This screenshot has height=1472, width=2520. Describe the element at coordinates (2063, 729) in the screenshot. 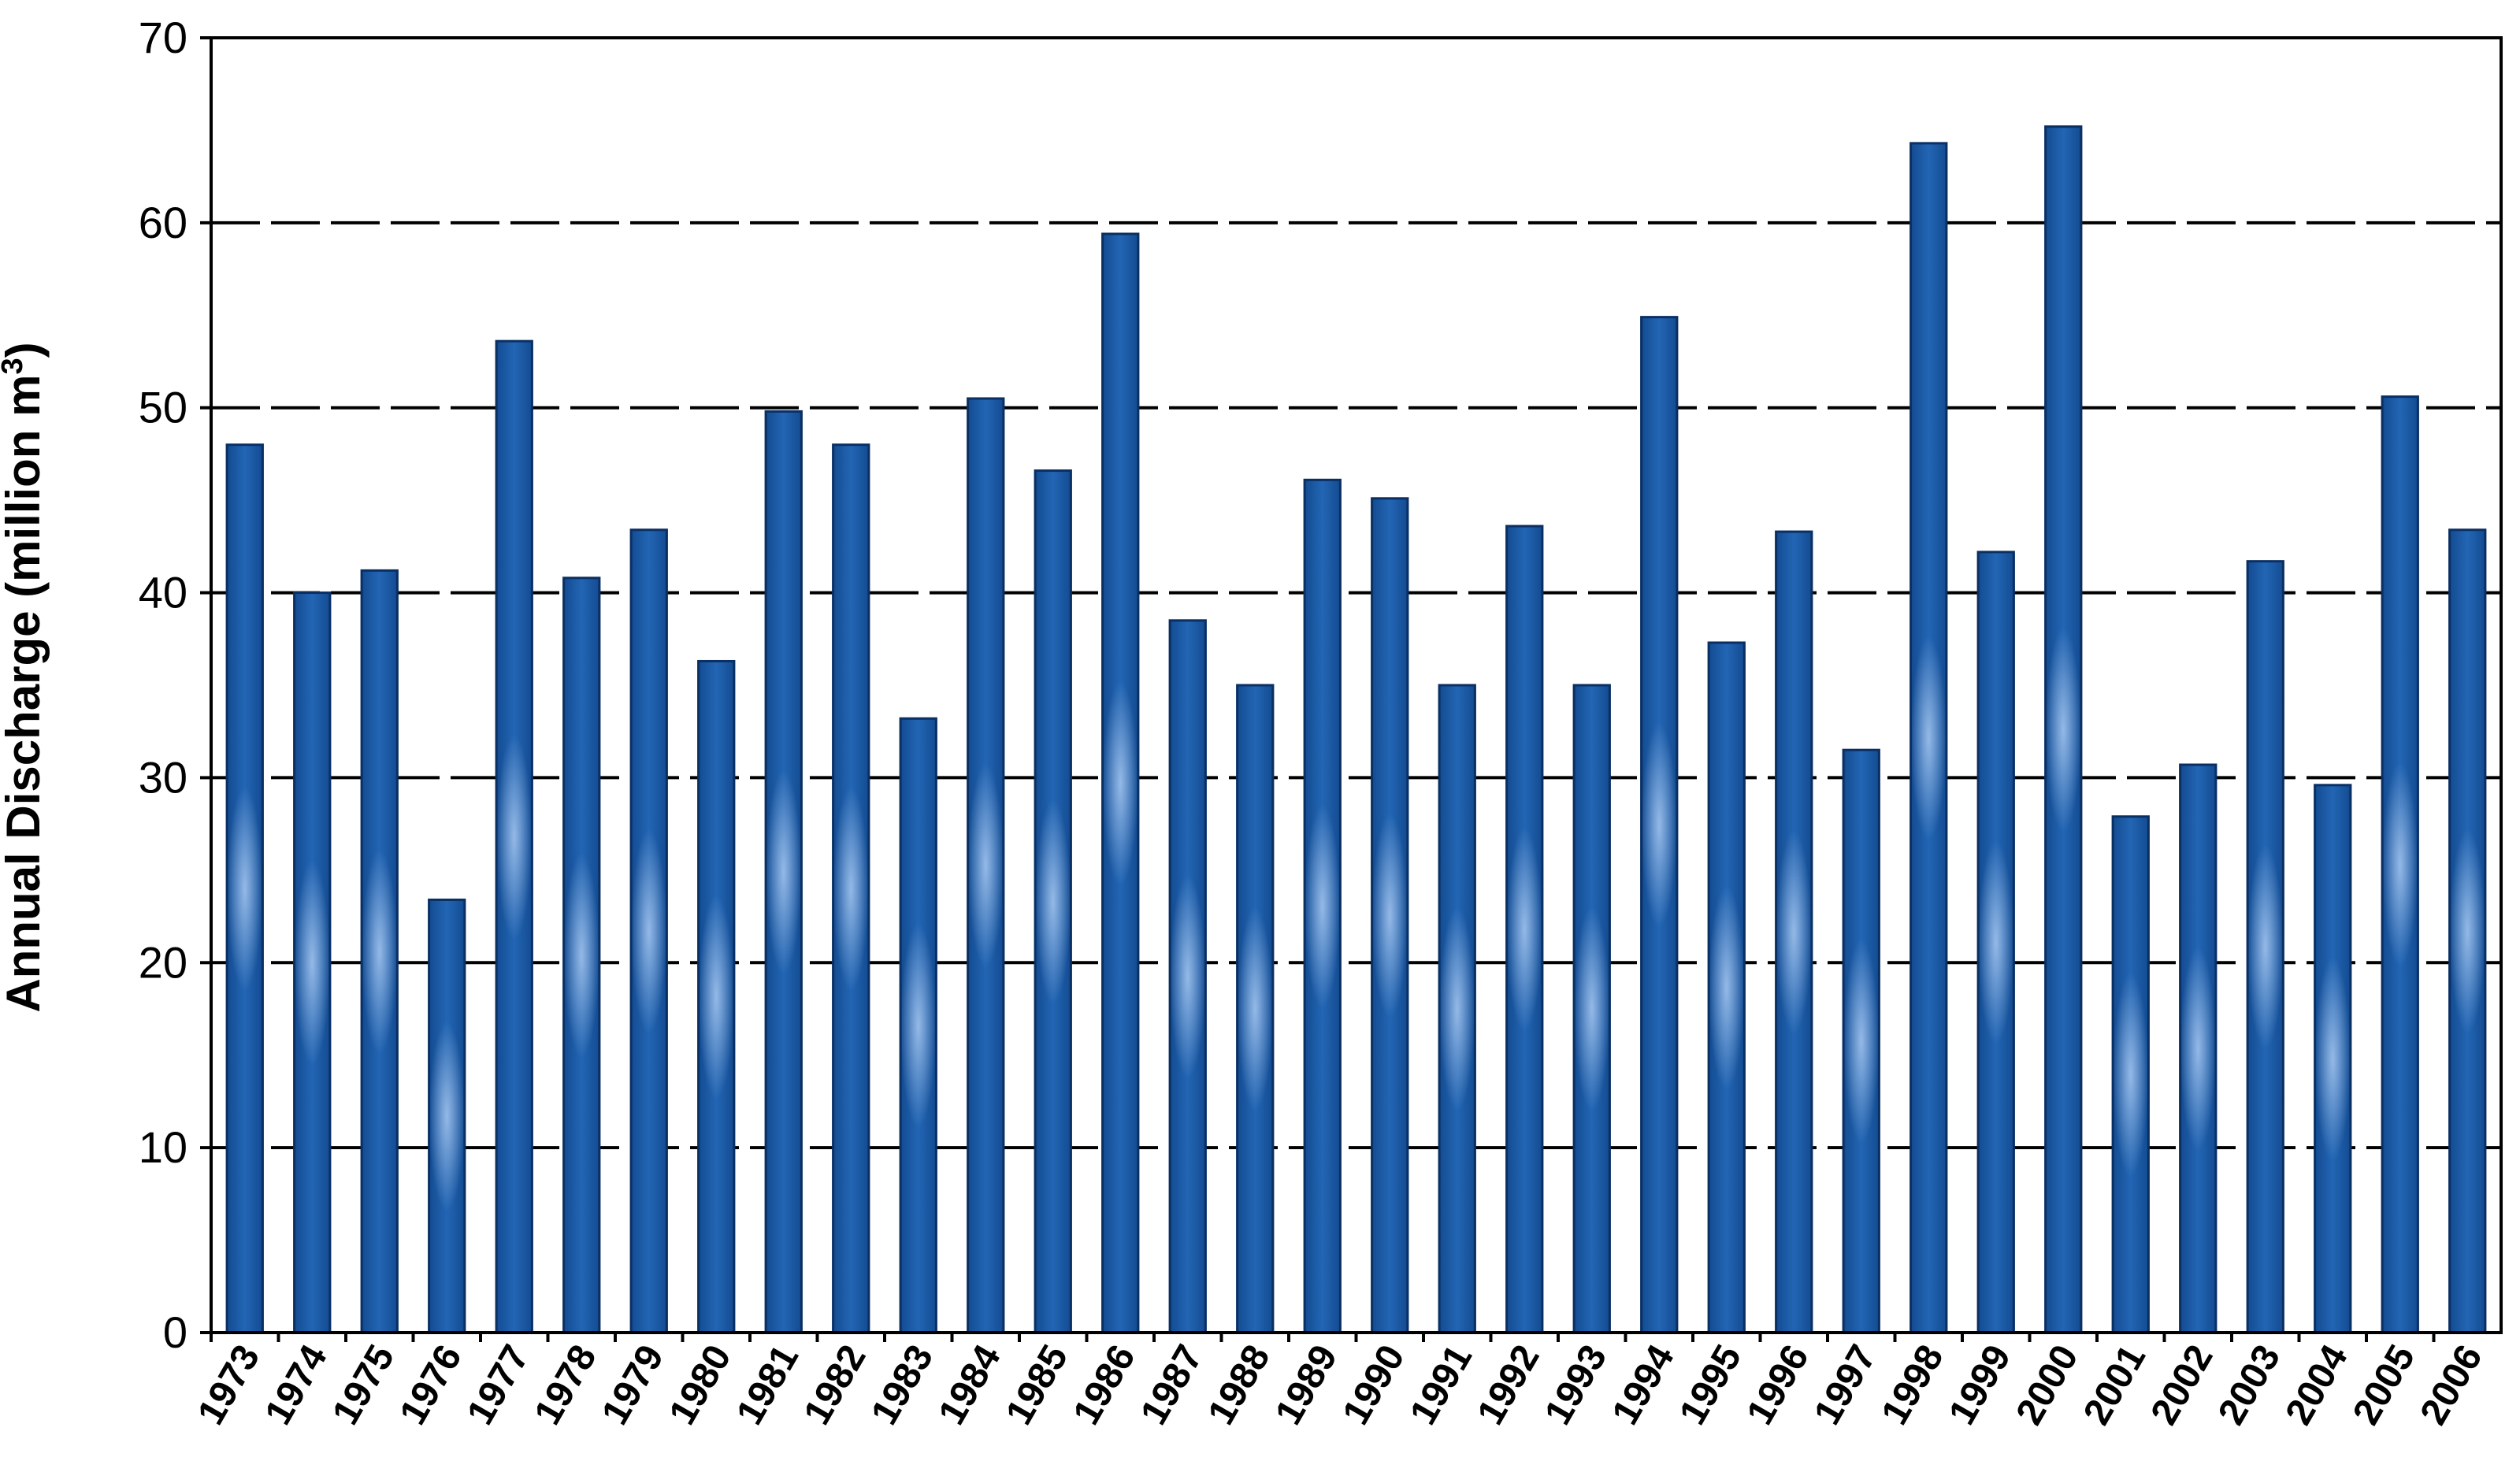

I see `bar-2000` at that location.